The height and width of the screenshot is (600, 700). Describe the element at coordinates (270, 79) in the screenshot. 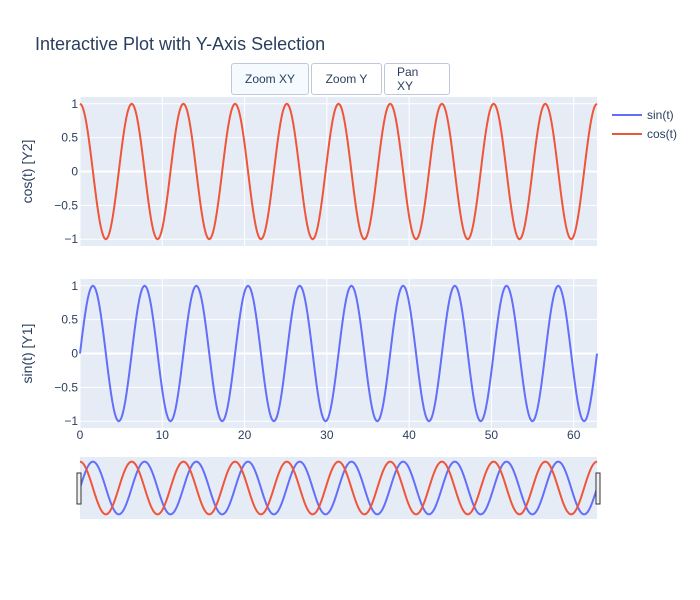

I see `zoom-xy-button: Zoom XY` at that location.